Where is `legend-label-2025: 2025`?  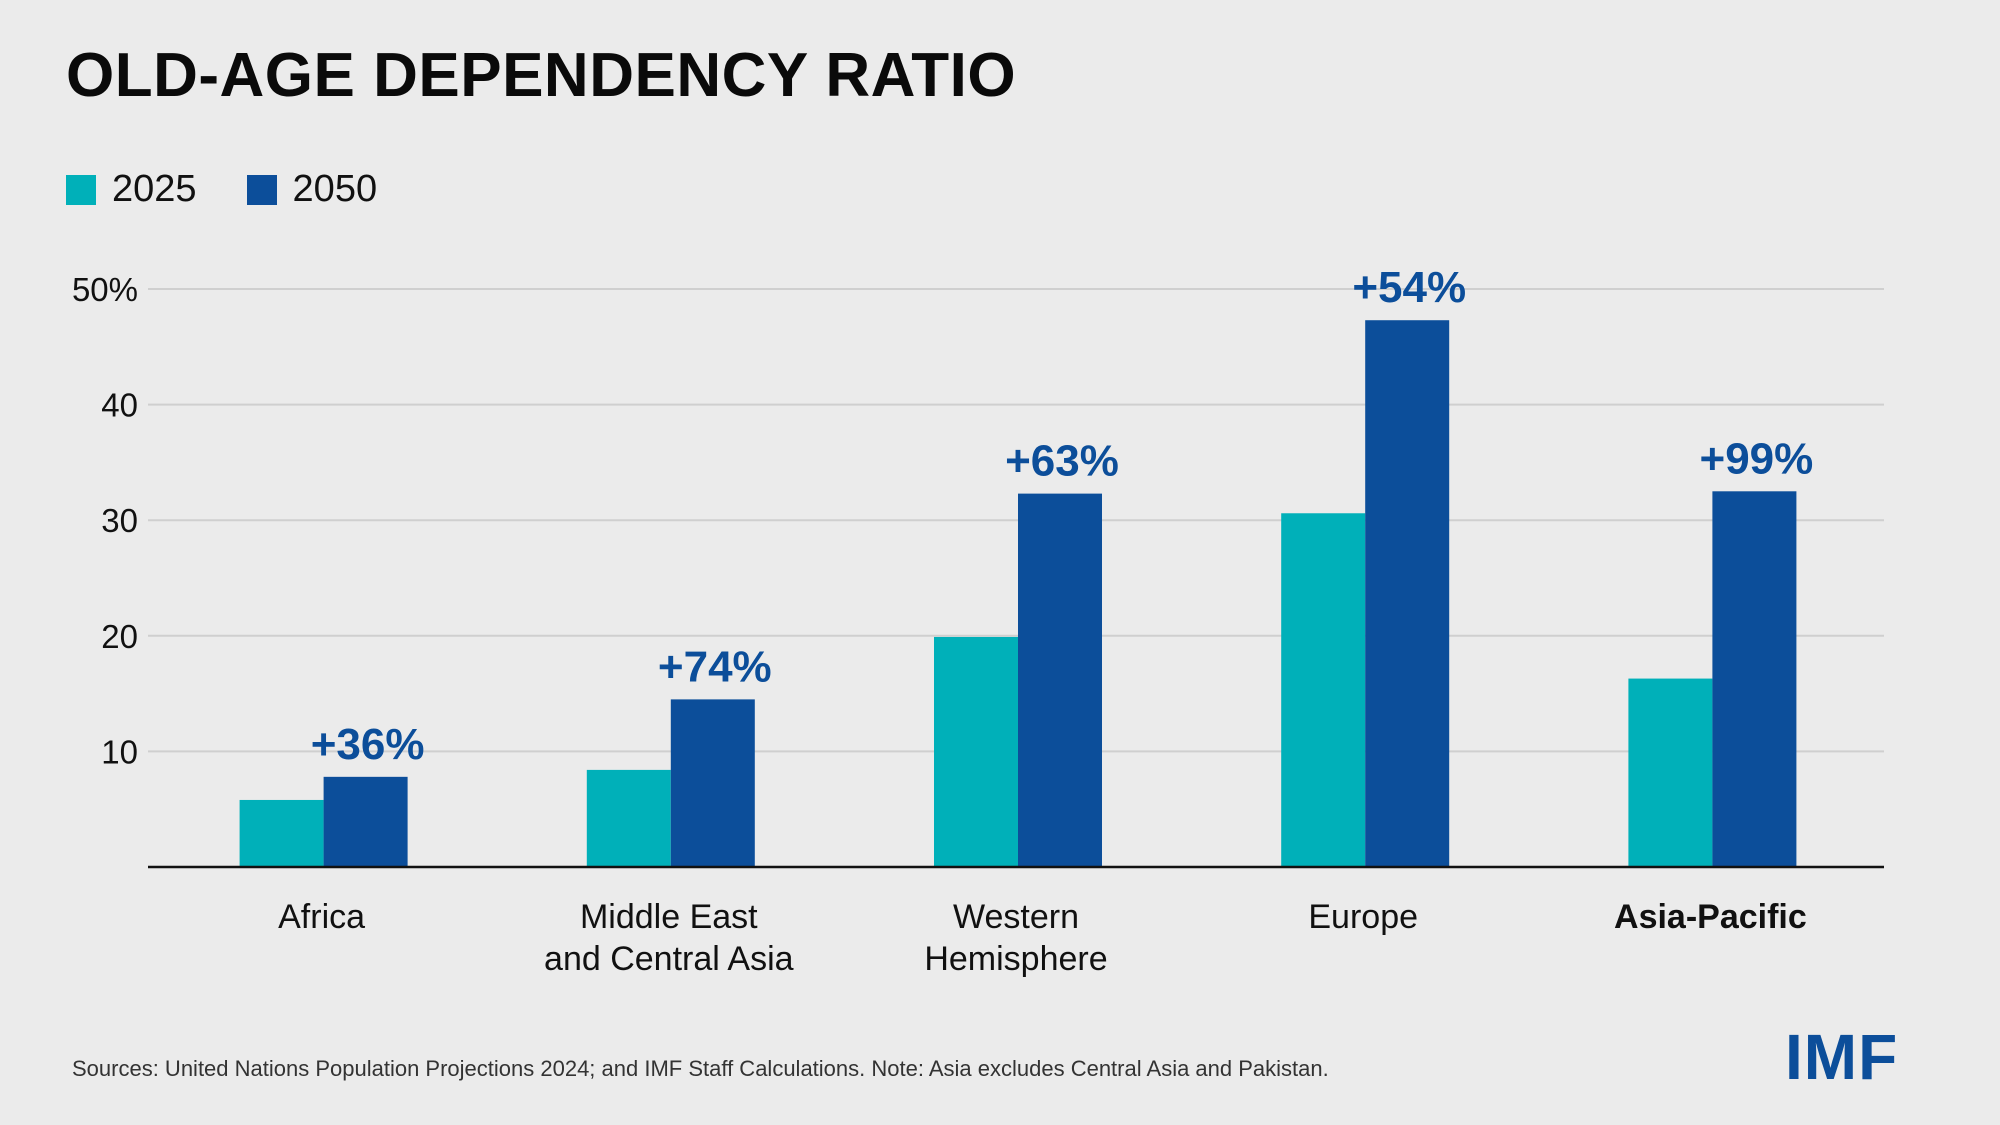 legend-label-2025: 2025 is located at coordinates (154, 189).